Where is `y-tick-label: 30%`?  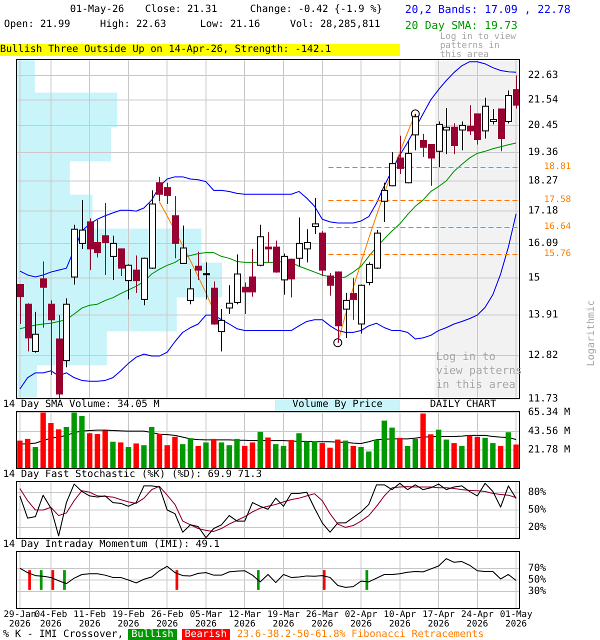 y-tick-label: 30% is located at coordinates (537, 592).